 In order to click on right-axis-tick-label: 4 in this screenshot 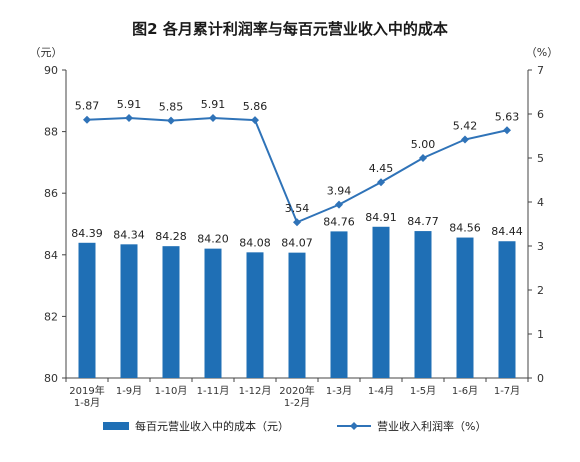, I will do `click(540, 202)`.